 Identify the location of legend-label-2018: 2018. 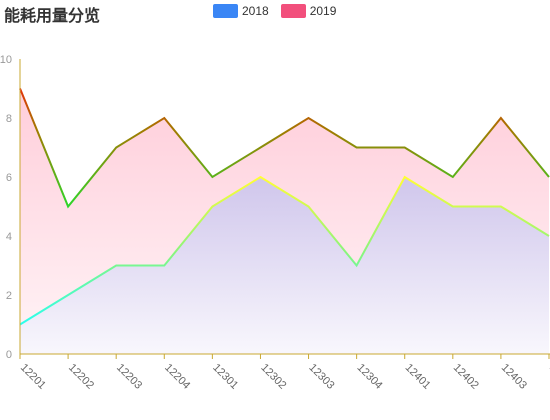
(255, 11).